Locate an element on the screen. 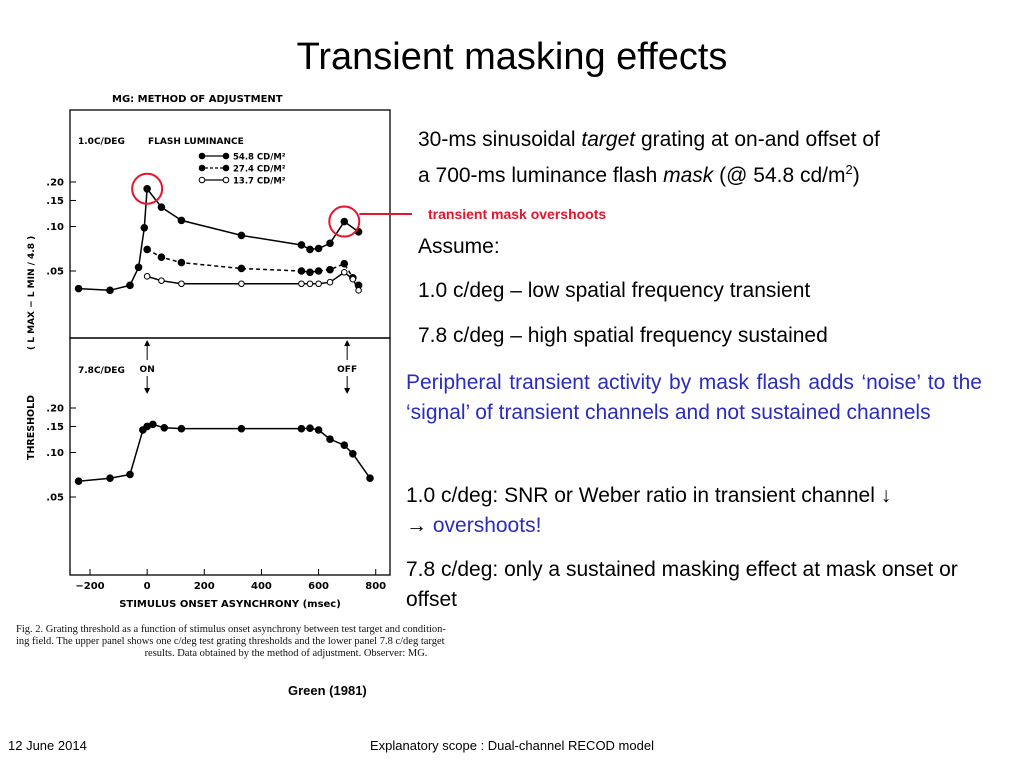 This screenshot has height=768, width=1024. legend-entry: 27.4 CD/M² is located at coordinates (242, 169).